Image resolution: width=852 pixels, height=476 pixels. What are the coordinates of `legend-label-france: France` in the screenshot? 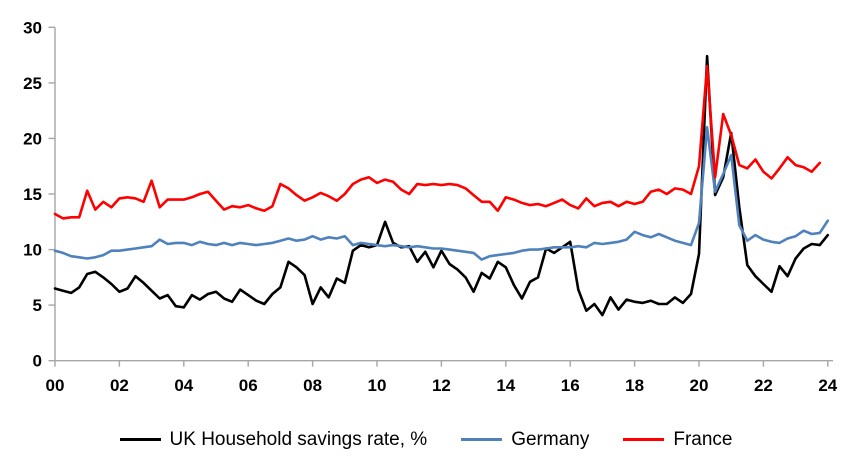 It's located at (703, 439).